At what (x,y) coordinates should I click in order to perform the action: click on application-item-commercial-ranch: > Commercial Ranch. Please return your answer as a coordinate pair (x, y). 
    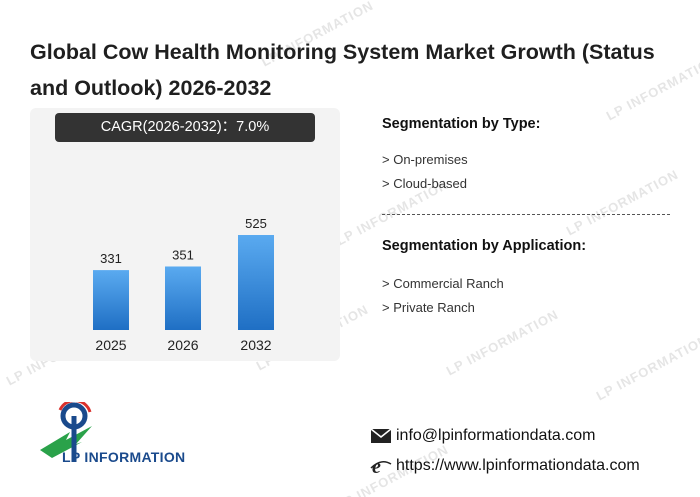
    Looking at the image, I should click on (443, 283).